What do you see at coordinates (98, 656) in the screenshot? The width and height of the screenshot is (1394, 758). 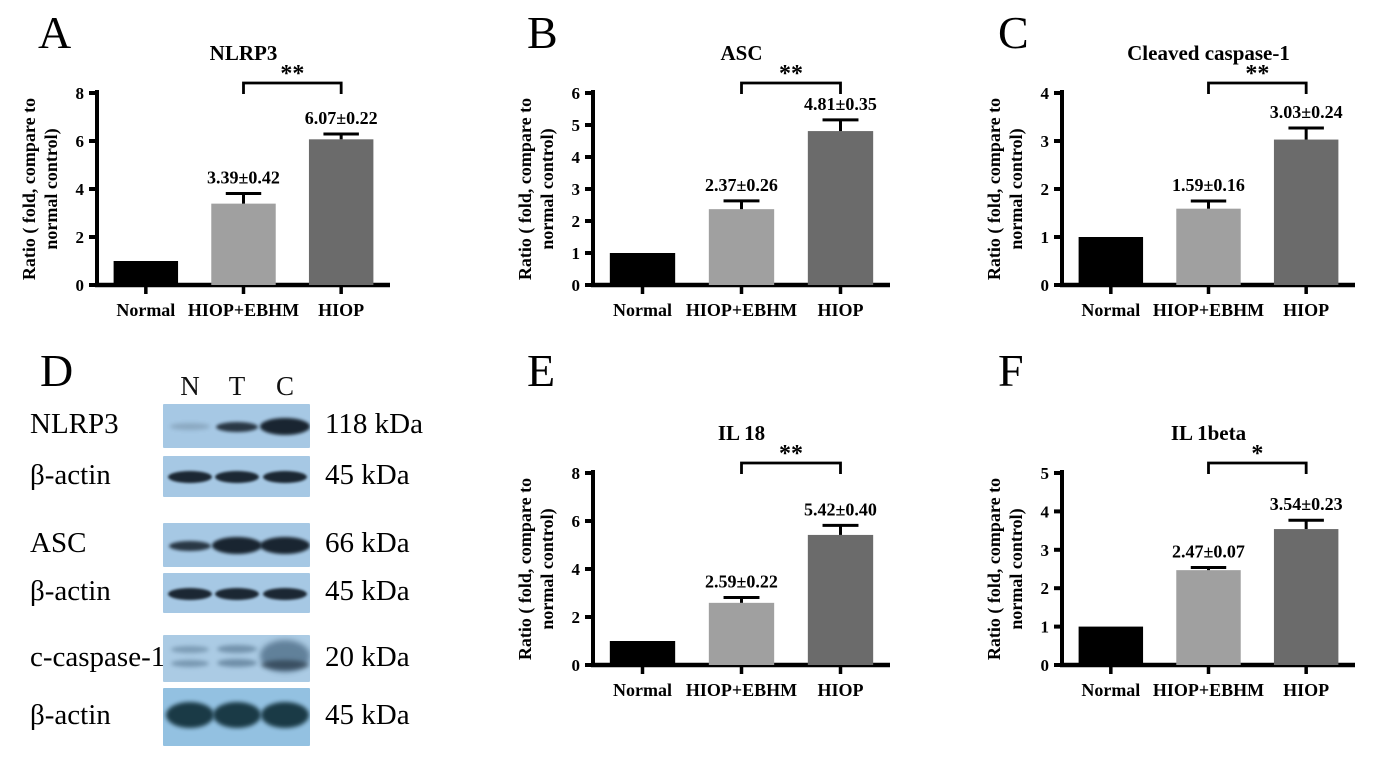 I see `blot-protein-label: c-caspase-1` at bounding box center [98, 656].